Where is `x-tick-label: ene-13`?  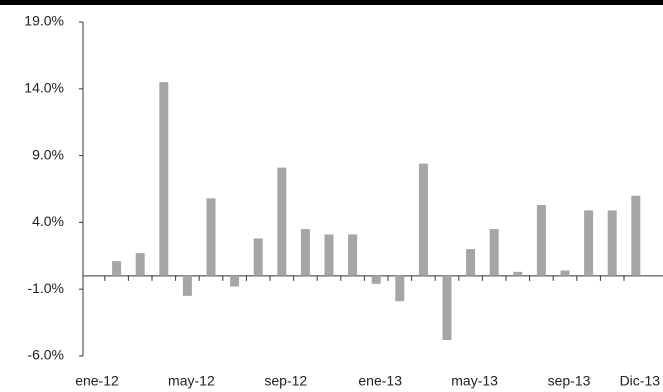
x-tick-label: ene-13 is located at coordinates (380, 381).